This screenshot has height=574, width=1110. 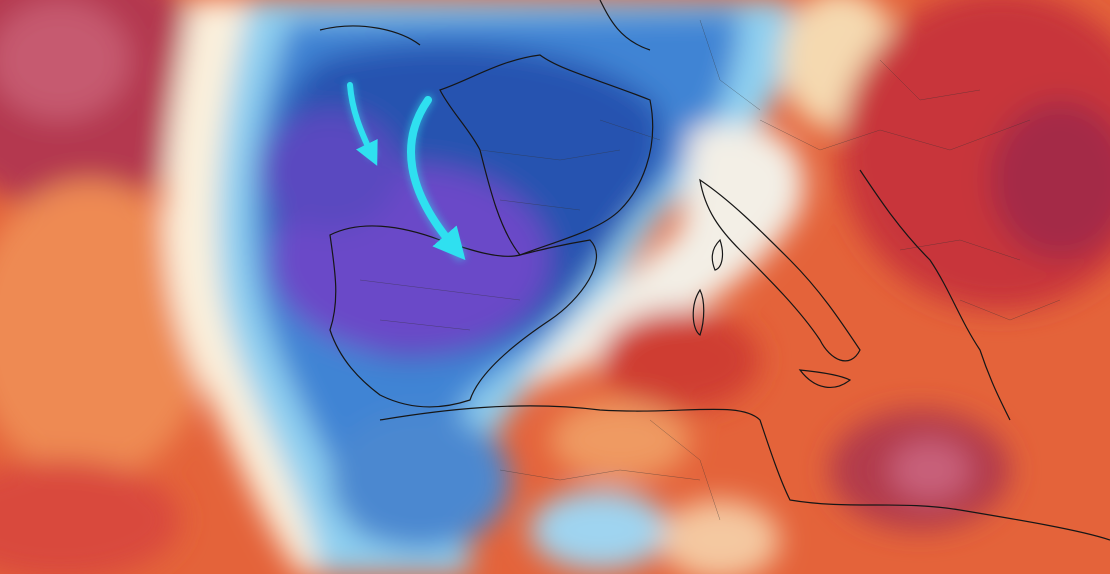 What do you see at coordinates (406, 171) in the screenshot?
I see `flow-arrows` at bounding box center [406, 171].